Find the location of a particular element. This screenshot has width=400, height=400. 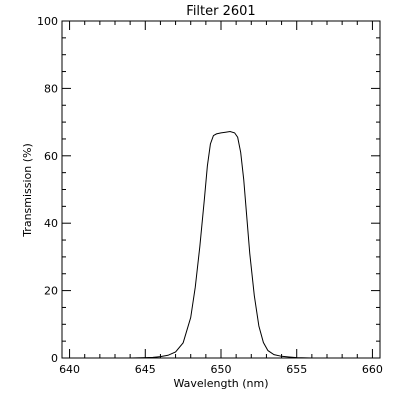

x-tick-label: 640 is located at coordinates (69, 369).